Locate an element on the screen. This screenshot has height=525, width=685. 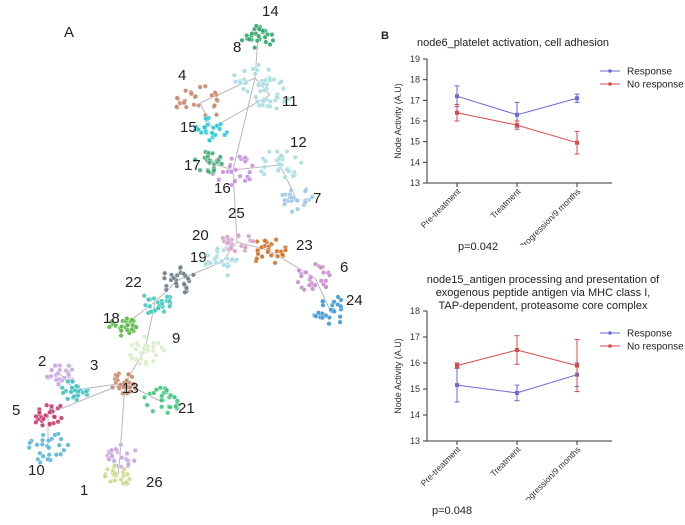
x-tick-label: Treatment is located at coordinates (505, 203).